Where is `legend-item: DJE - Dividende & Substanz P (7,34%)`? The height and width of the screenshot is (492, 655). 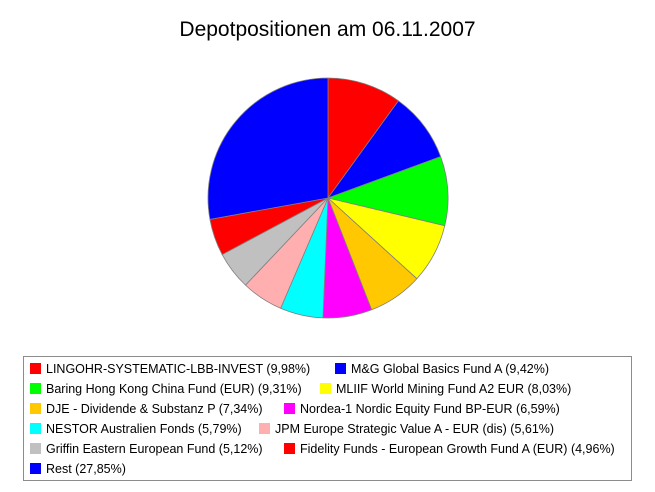 legend-item: DJE - Dividende & Substanz P (7,34%) is located at coordinates (157, 409).